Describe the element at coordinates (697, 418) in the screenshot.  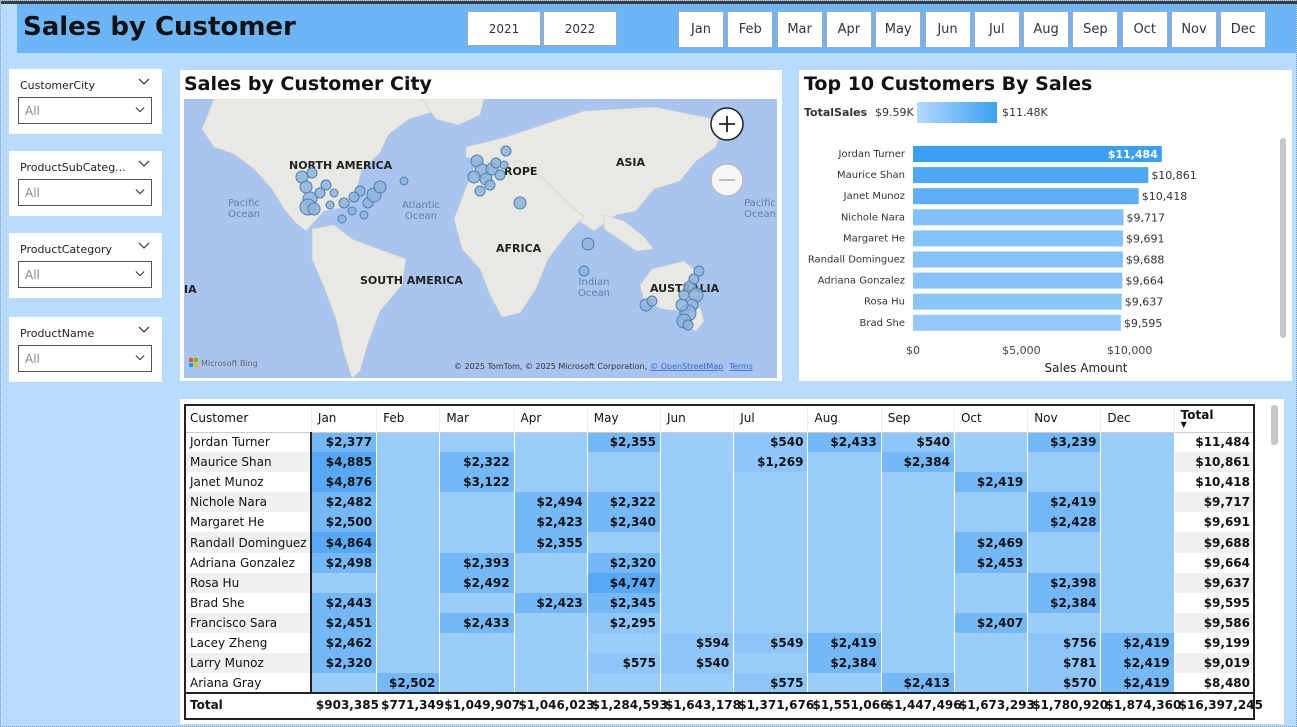
I see `column-header-jun: Jun` at that location.